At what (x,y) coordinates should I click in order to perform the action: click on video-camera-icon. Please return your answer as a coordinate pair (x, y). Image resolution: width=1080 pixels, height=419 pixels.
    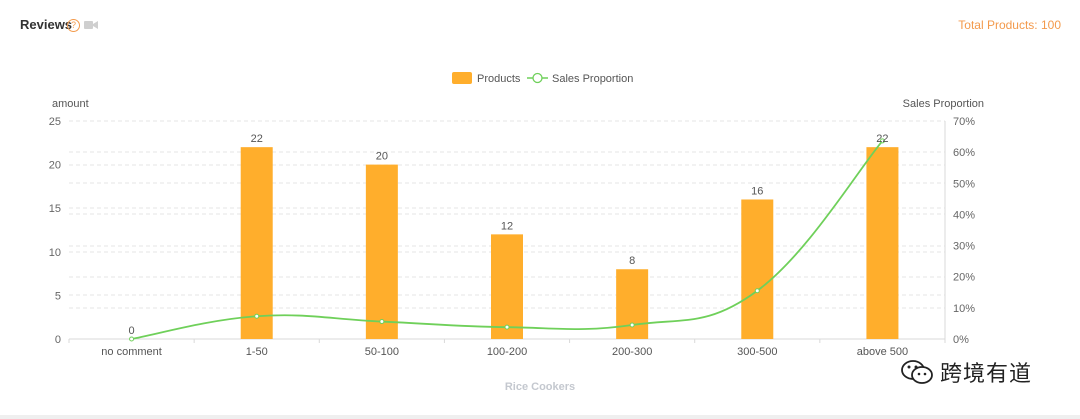
    Looking at the image, I should click on (91, 25).